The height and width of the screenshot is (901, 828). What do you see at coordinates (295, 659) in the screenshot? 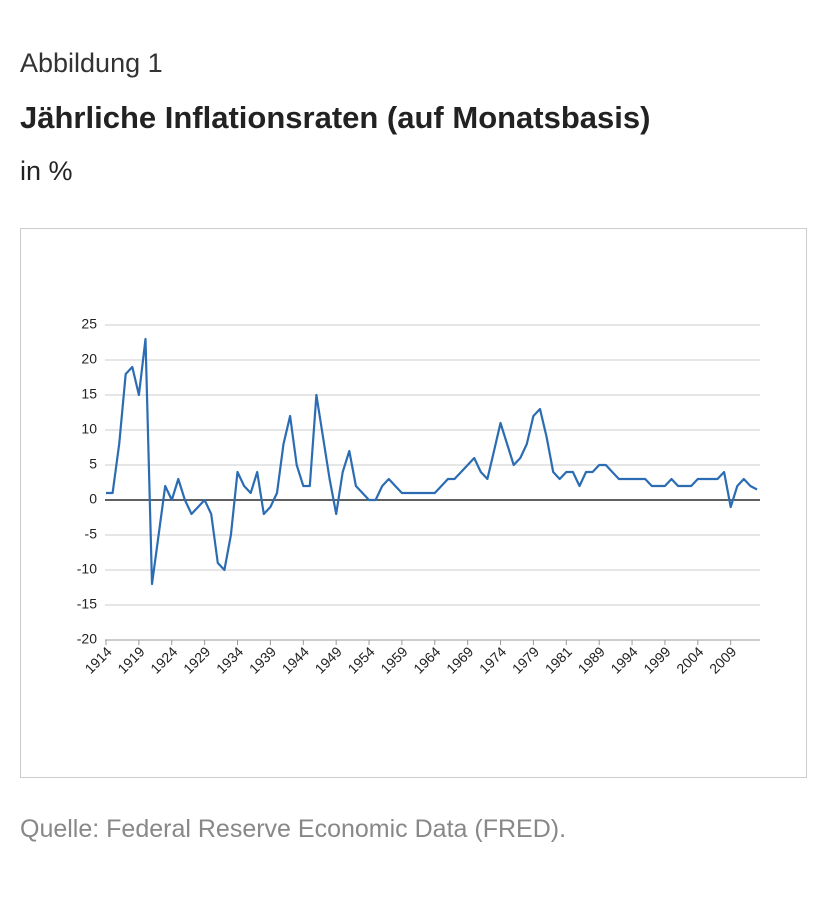
I see `x-tick-label: 1944` at bounding box center [295, 659].